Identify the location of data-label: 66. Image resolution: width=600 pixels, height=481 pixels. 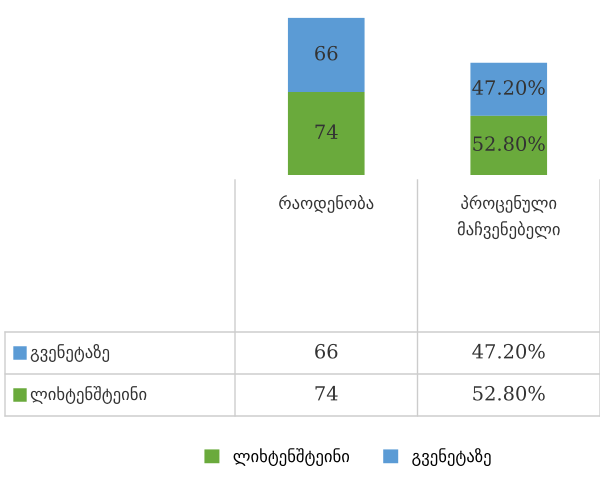
(326, 351).